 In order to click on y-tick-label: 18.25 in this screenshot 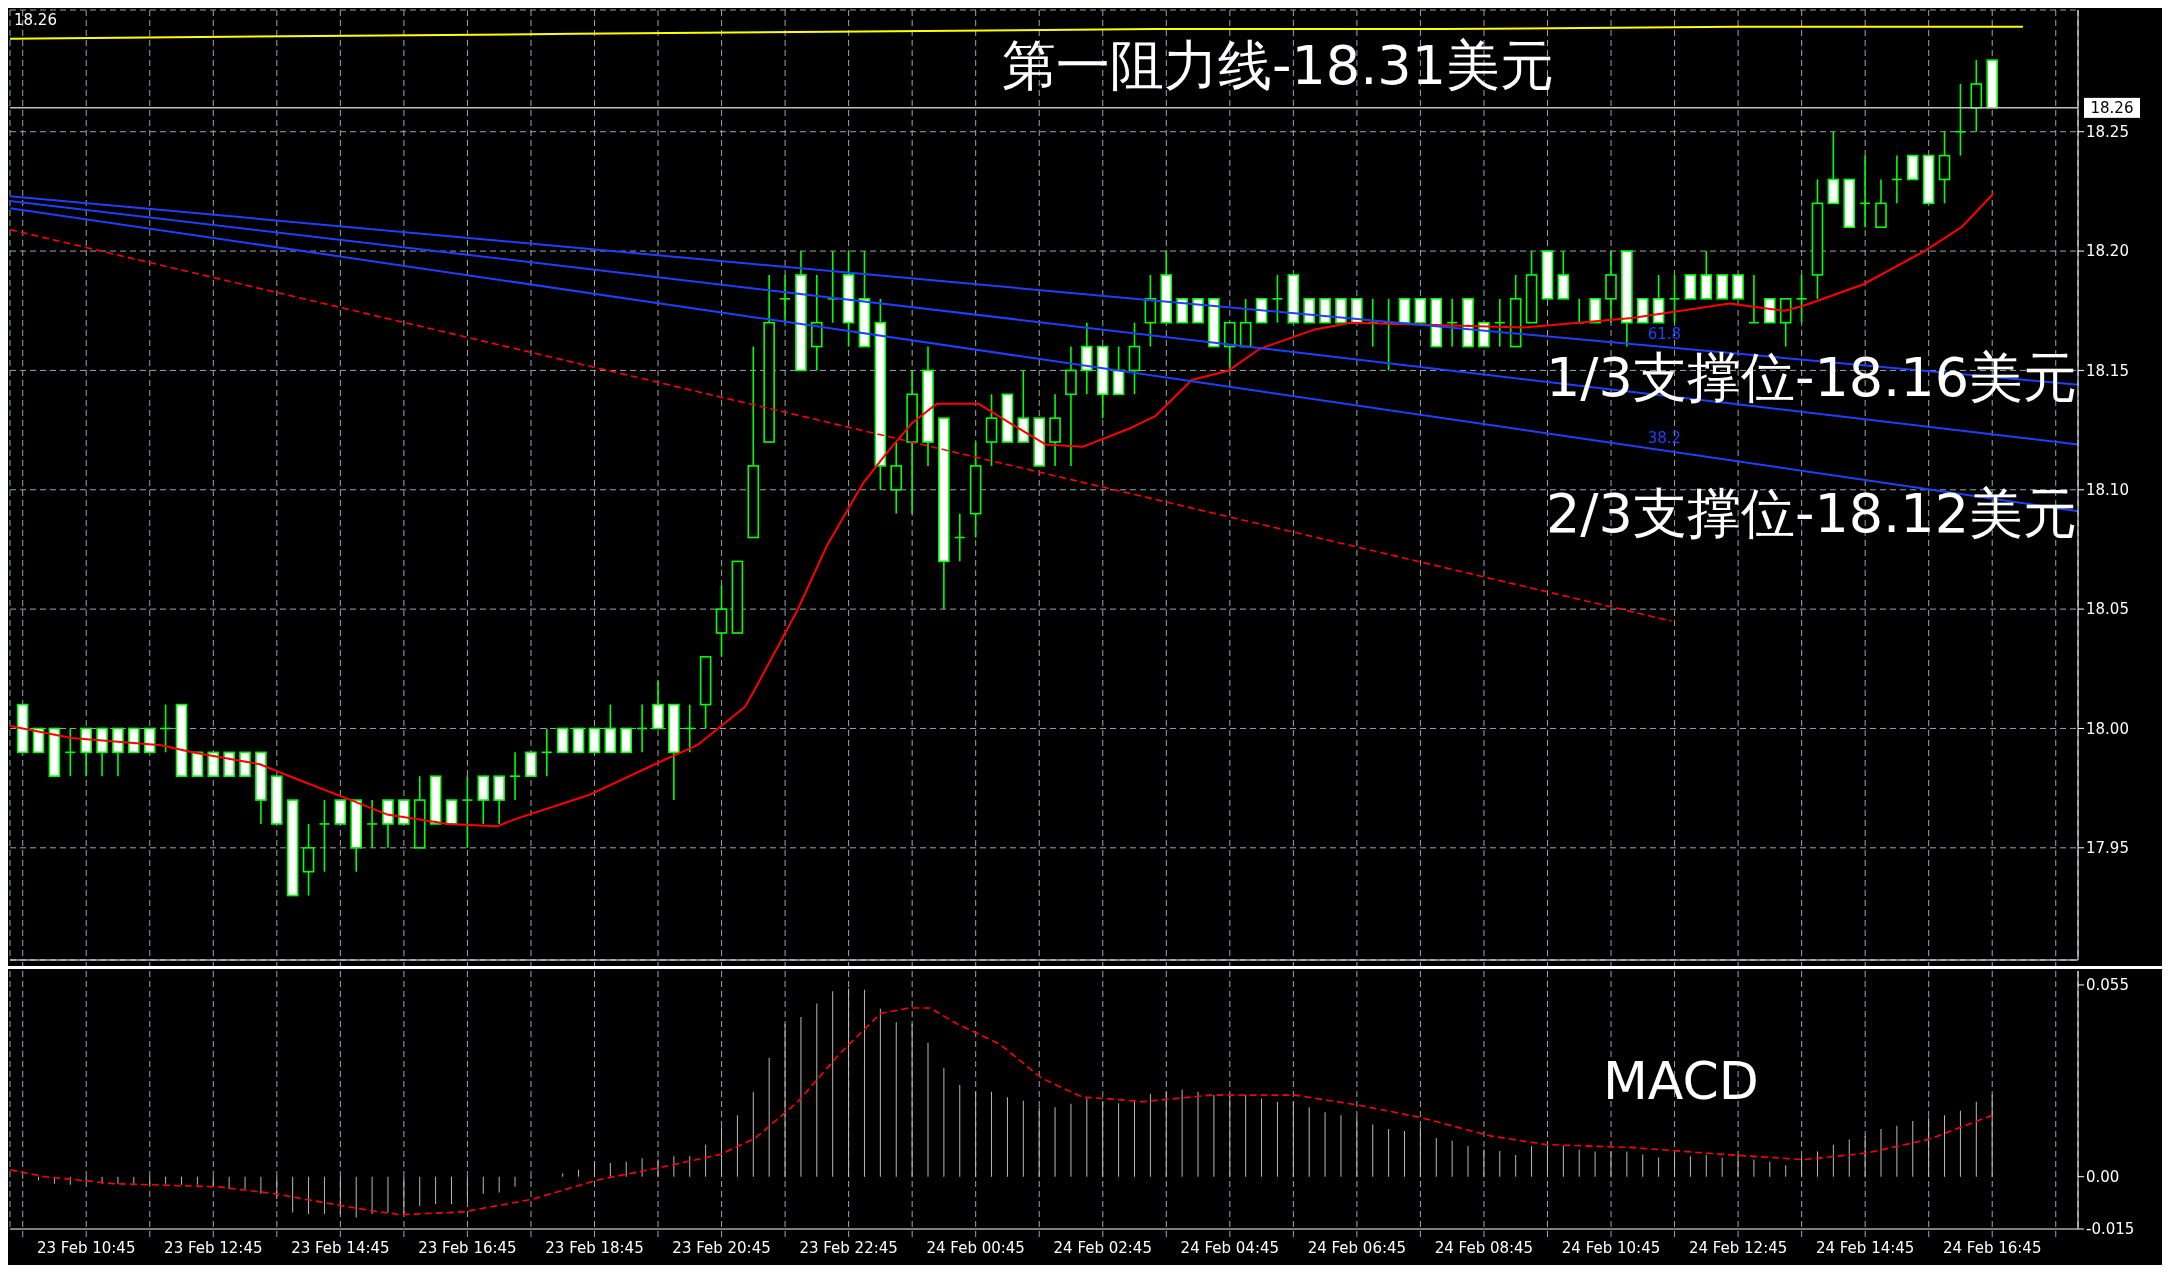, I will do `click(2107, 132)`.